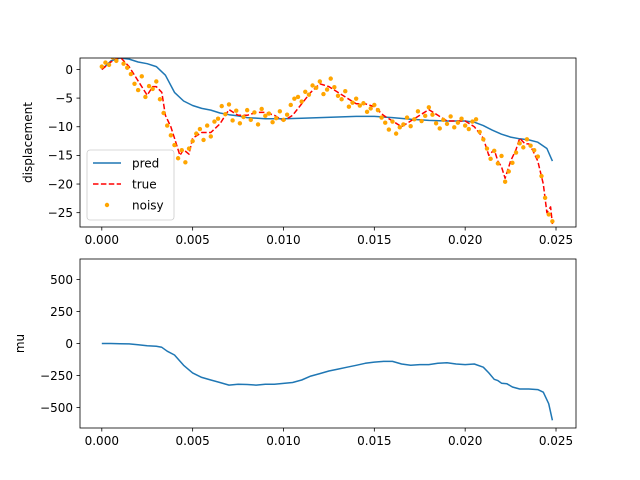  What do you see at coordinates (327, 381) in the screenshot?
I see `plot-area` at bounding box center [327, 381].